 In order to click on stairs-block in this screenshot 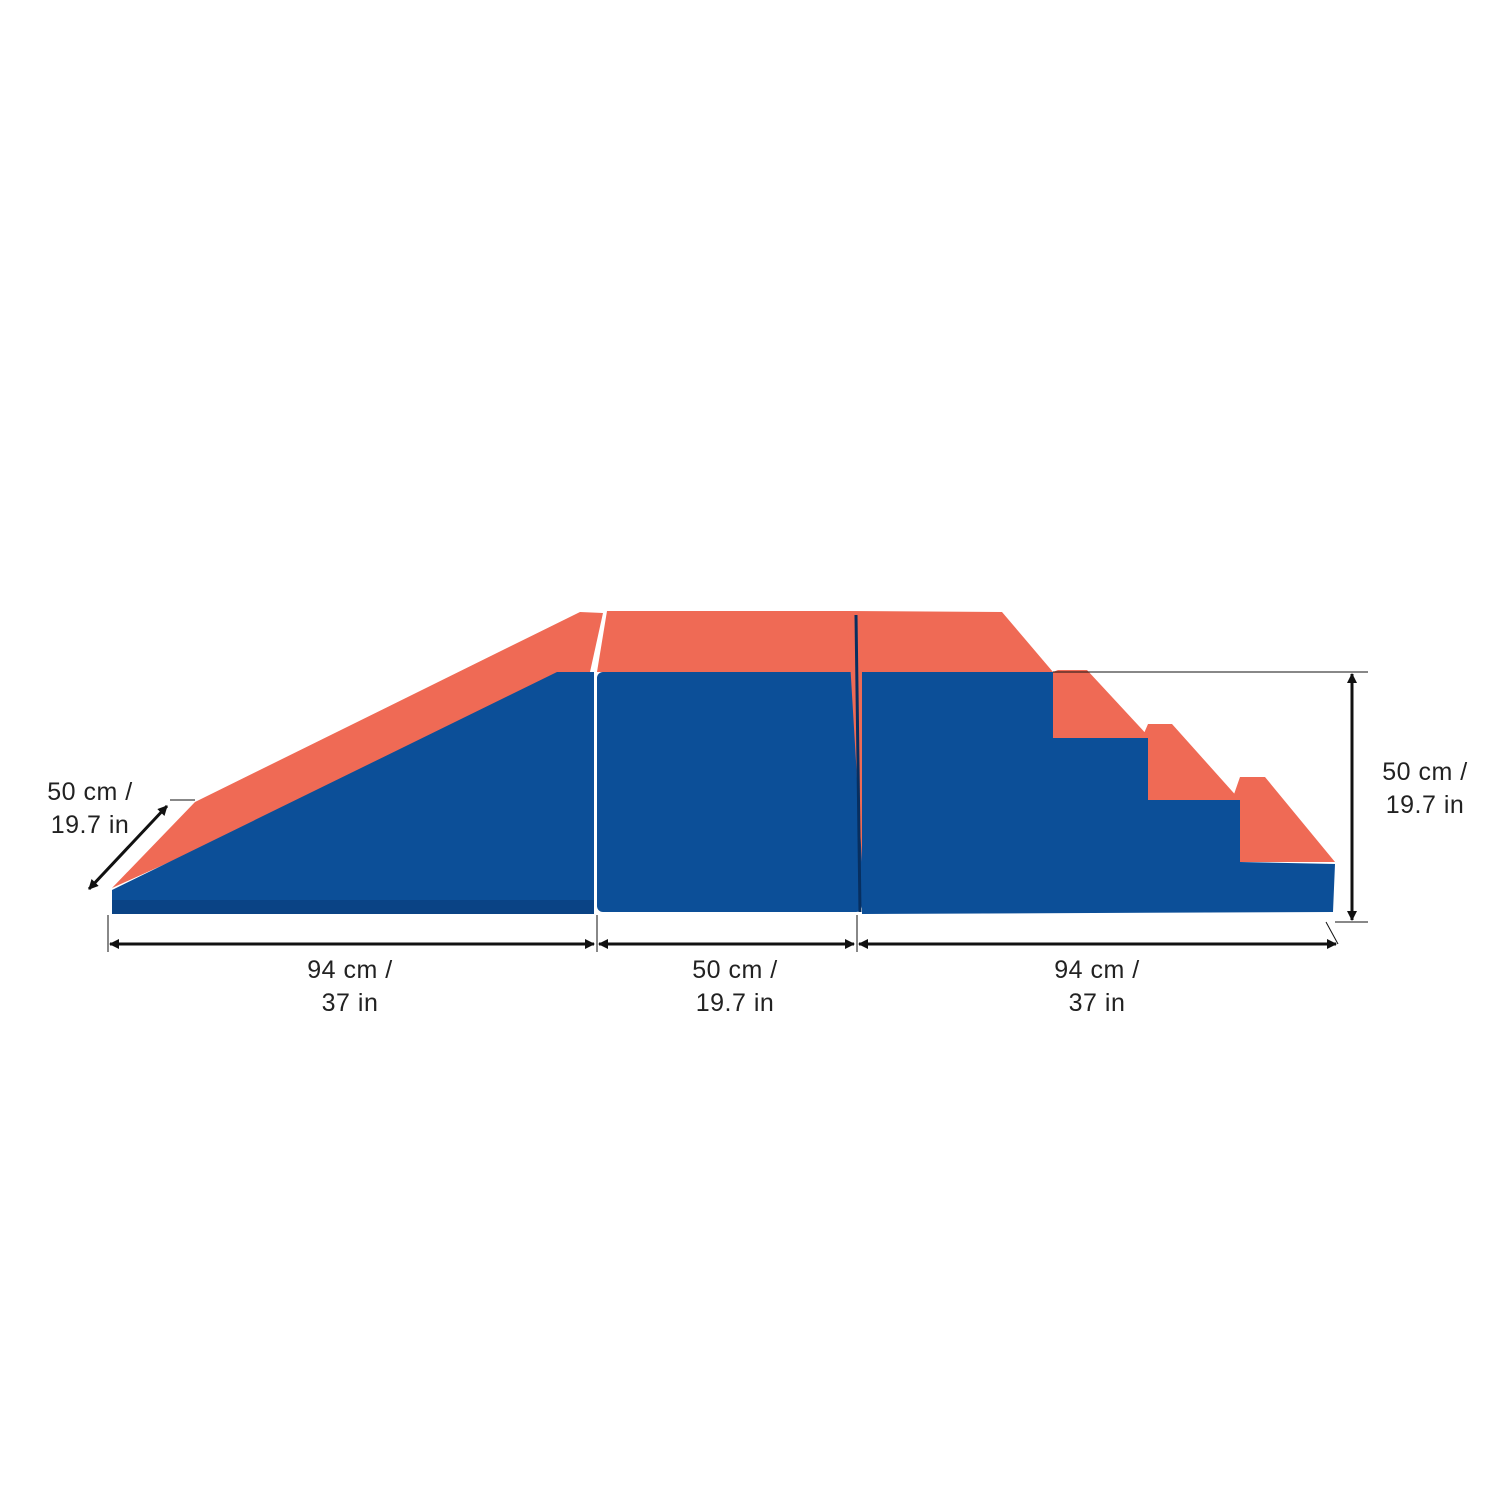, I will do `click(1091, 762)`.